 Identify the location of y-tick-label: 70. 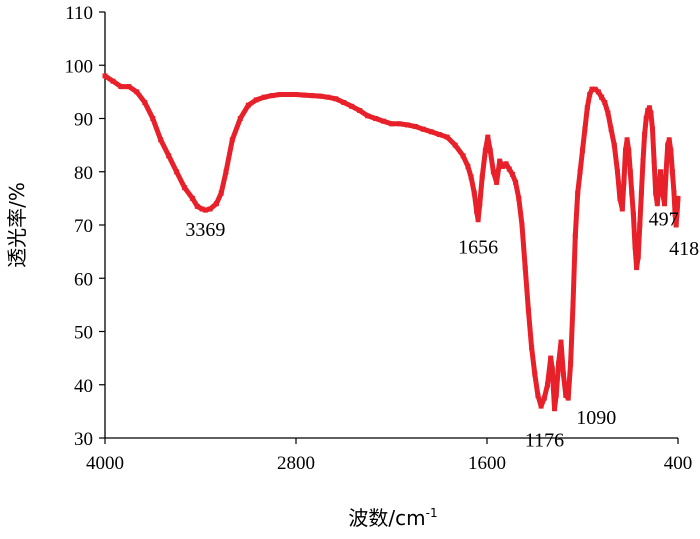
(83, 226).